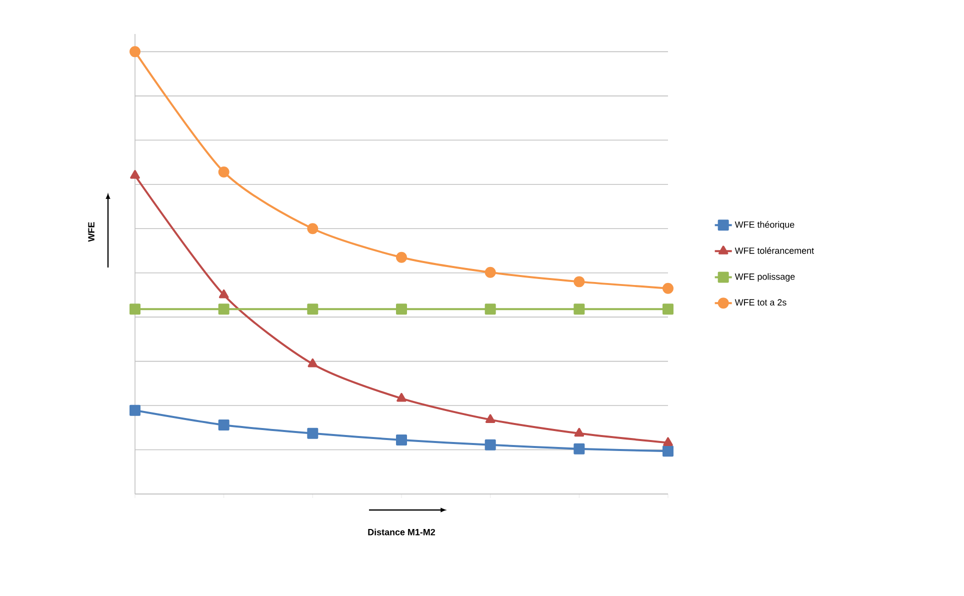 The image size is (964, 596). Describe the element at coordinates (91, 232) in the screenshot. I see `y-axis-title: WFE` at that location.